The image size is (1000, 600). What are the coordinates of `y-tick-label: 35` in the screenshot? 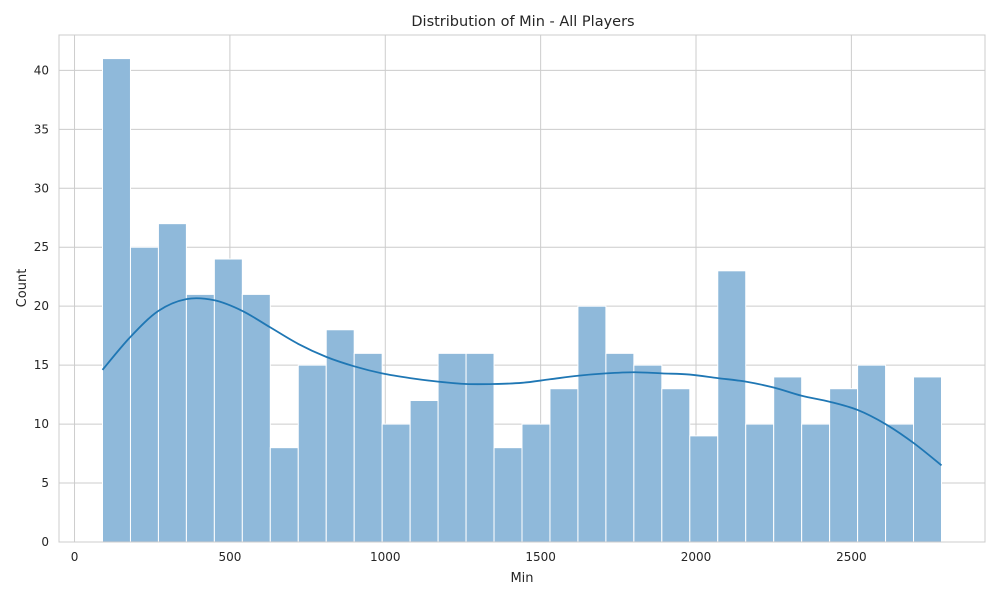 It's located at (41, 129).